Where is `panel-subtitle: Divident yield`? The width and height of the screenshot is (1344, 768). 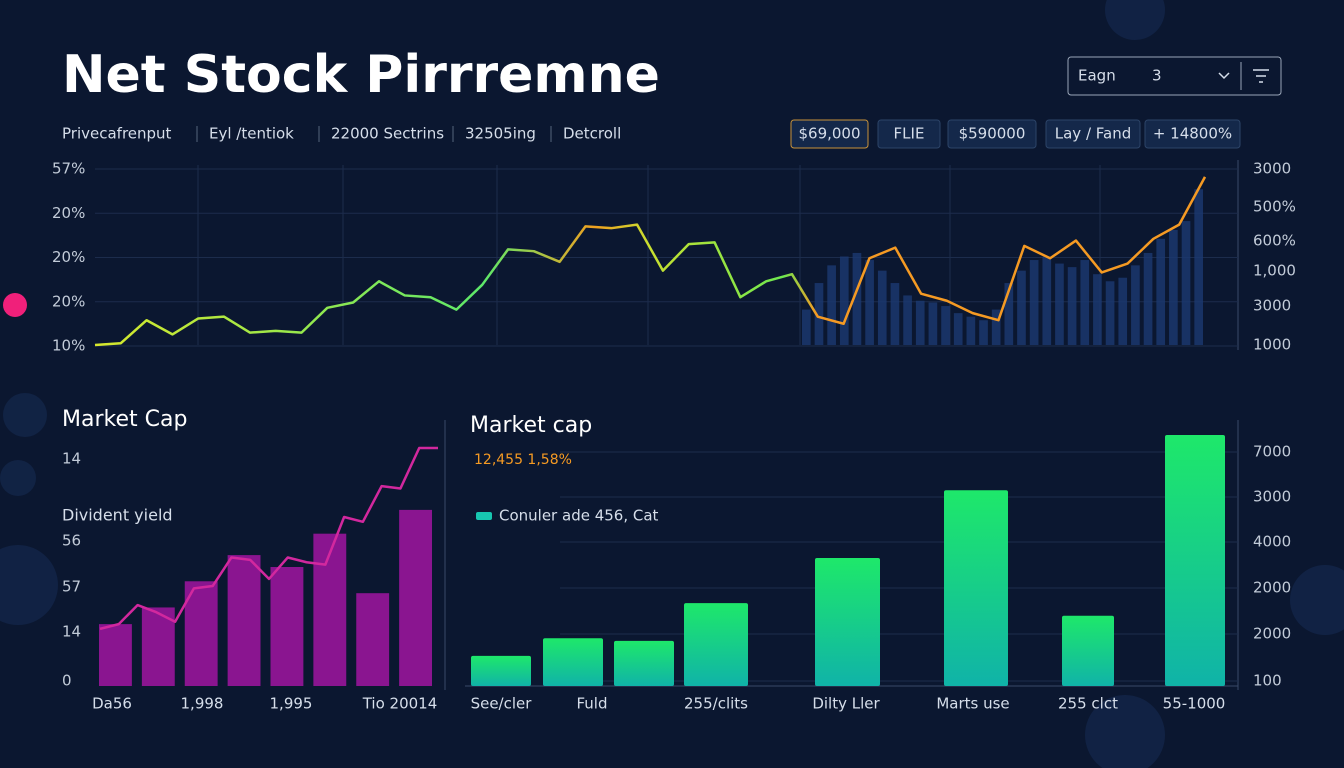 panel-subtitle: Divident yield is located at coordinates (117, 515).